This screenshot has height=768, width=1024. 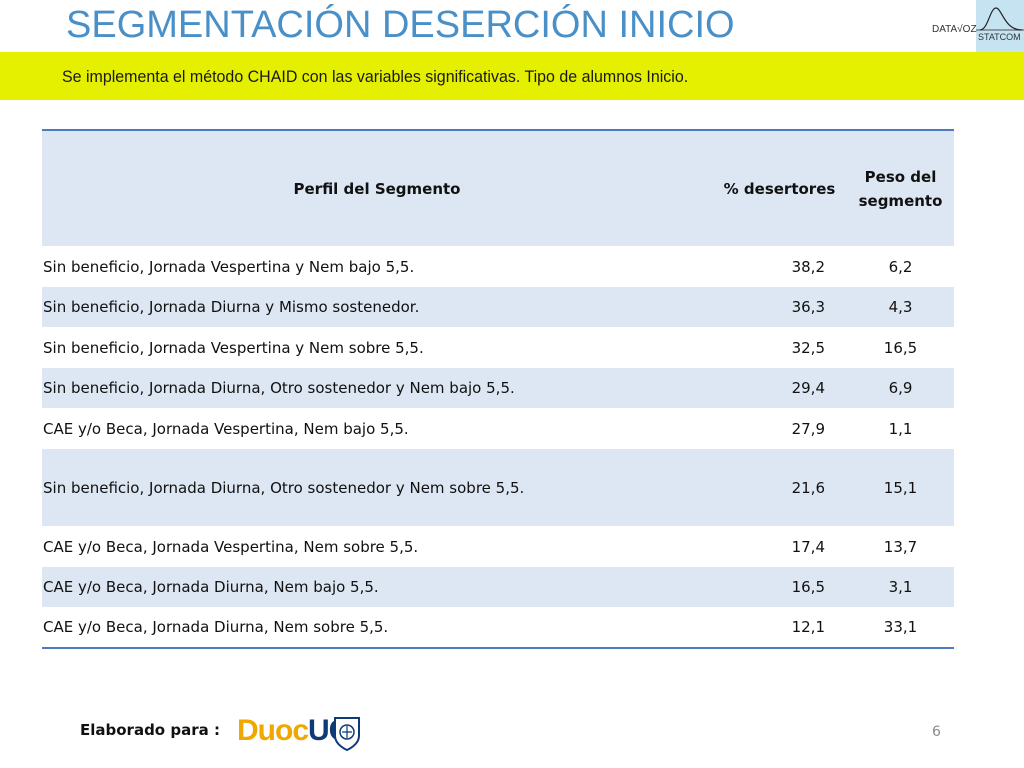 What do you see at coordinates (779, 628) in the screenshot?
I see `cell-pct: 12,1` at bounding box center [779, 628].